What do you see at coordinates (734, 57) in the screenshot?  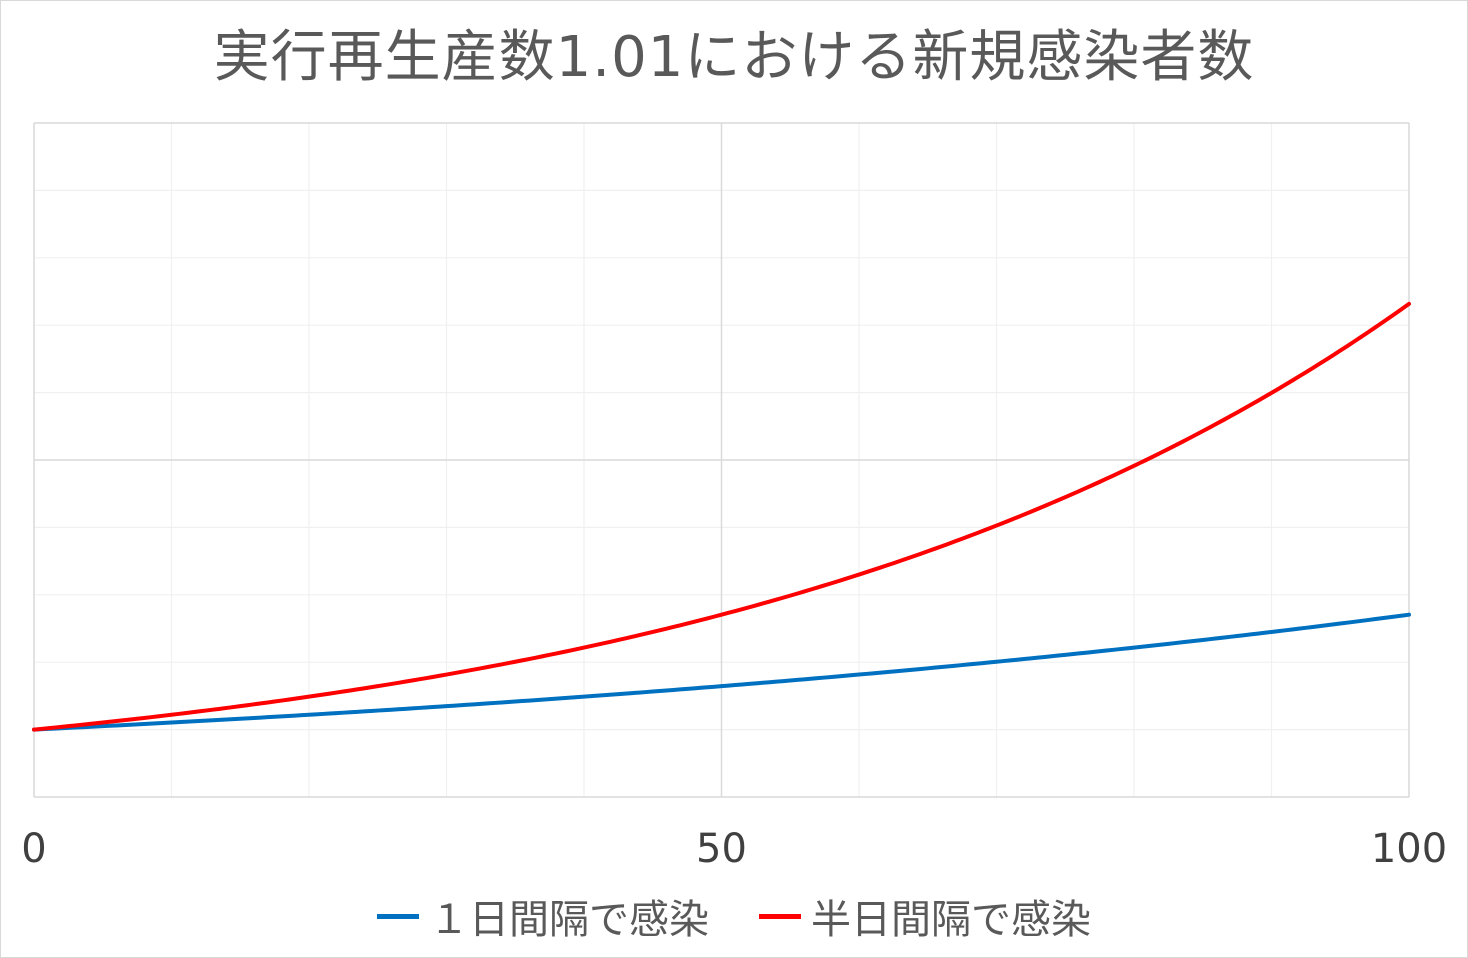 I see `chart-title: 実行再生産数1.01における新規感染者数` at bounding box center [734, 57].